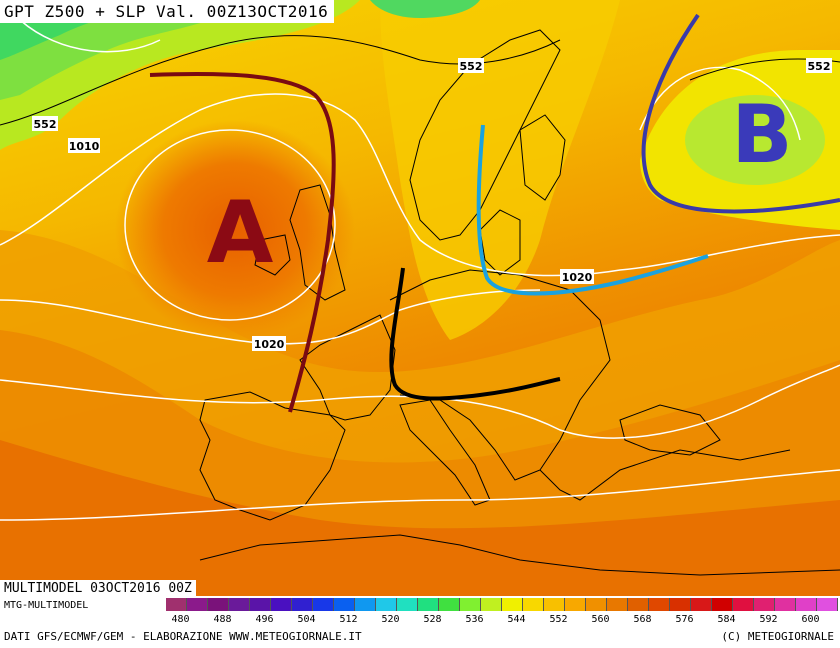 Image resolution: width=840 pixels, height=648 pixels. I want to click on isobar-label-1020-west-group: 1020, so click(269, 343).